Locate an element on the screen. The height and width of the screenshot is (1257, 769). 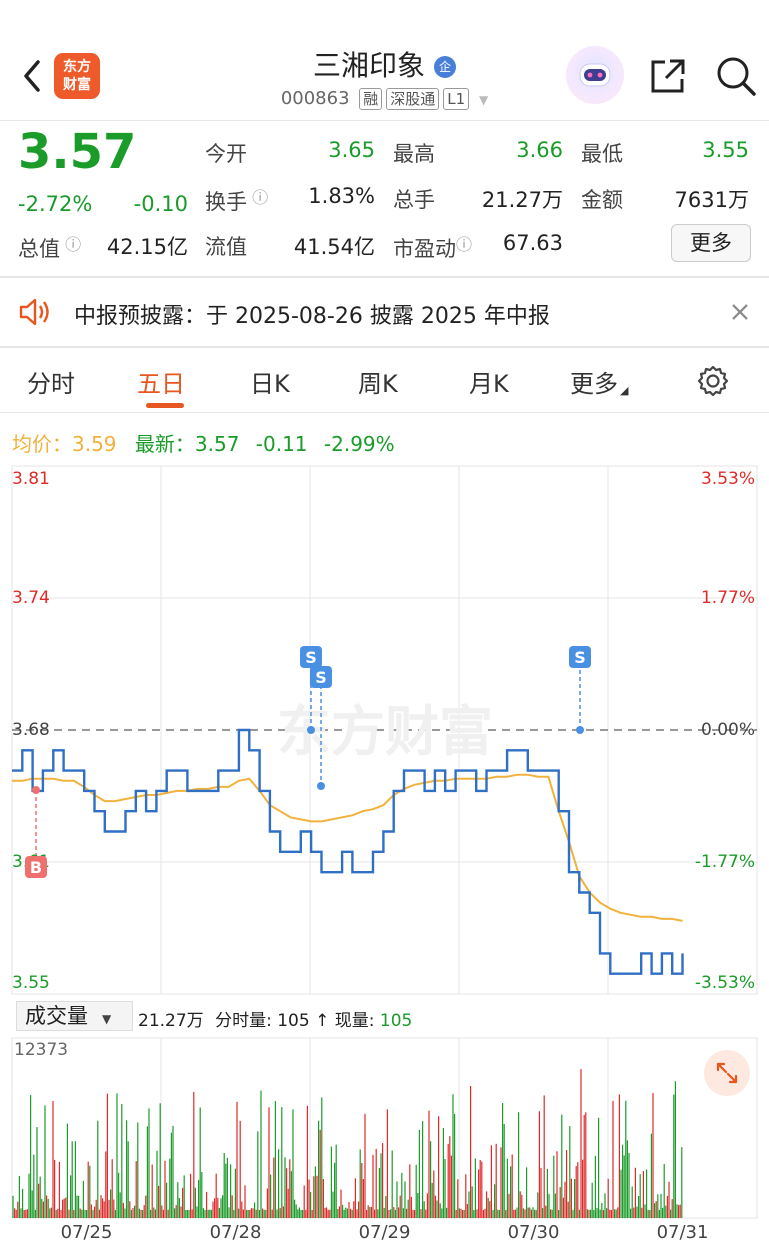
share-icon is located at coordinates (668, 76).